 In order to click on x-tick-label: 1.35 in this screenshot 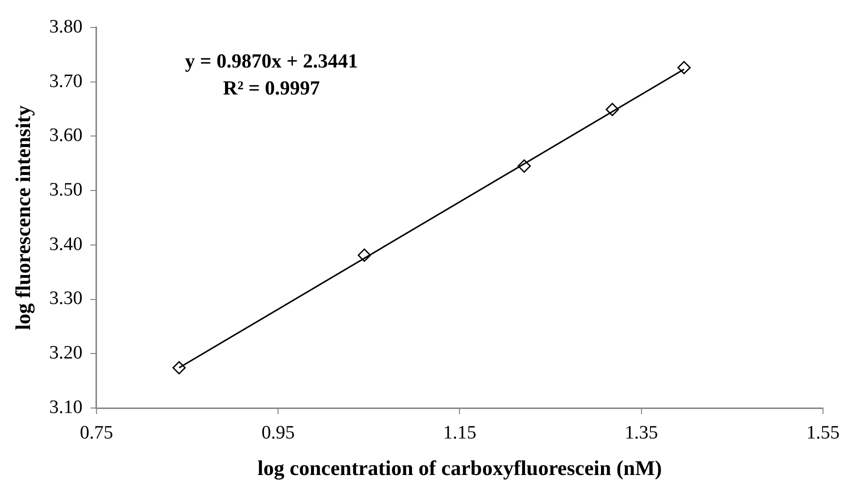, I will do `click(641, 433)`.